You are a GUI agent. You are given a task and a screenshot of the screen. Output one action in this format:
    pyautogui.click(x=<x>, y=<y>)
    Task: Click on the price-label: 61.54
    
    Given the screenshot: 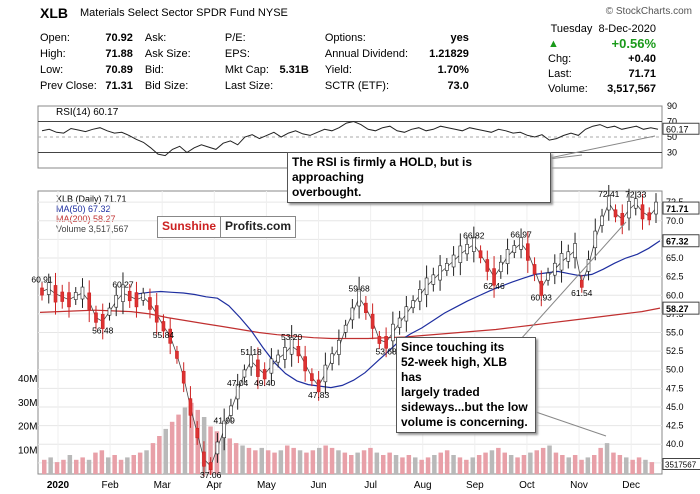 What is the action you would take?
    pyautogui.click(x=582, y=293)
    